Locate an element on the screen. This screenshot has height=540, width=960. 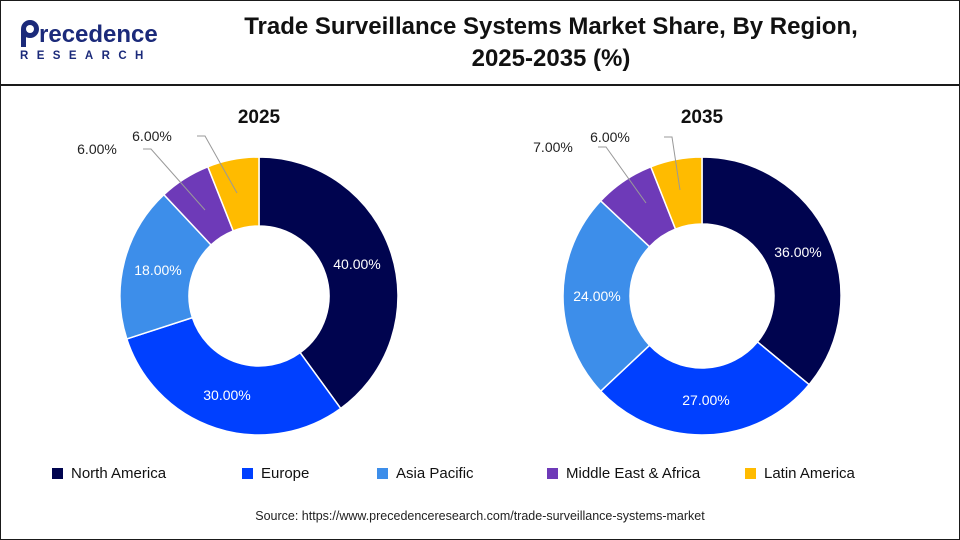
legend-label: North America is located at coordinates (119, 473).